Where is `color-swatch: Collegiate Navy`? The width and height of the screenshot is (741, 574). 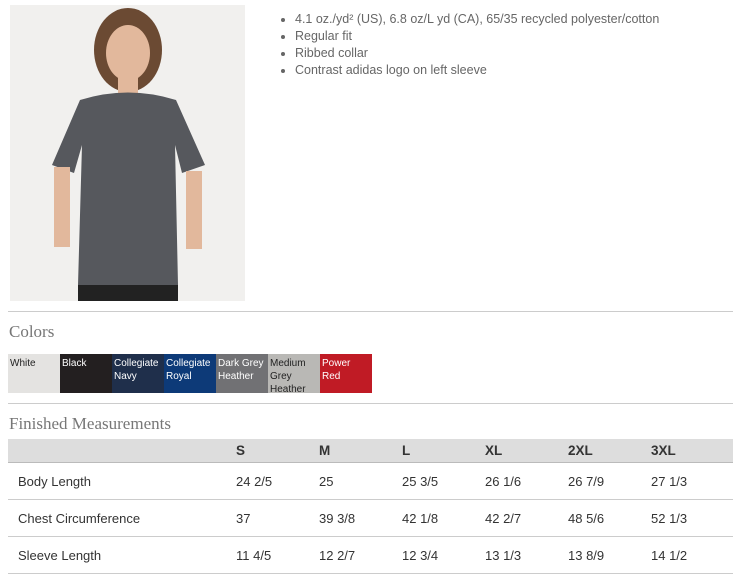 color-swatch: Collegiate Navy is located at coordinates (138, 373).